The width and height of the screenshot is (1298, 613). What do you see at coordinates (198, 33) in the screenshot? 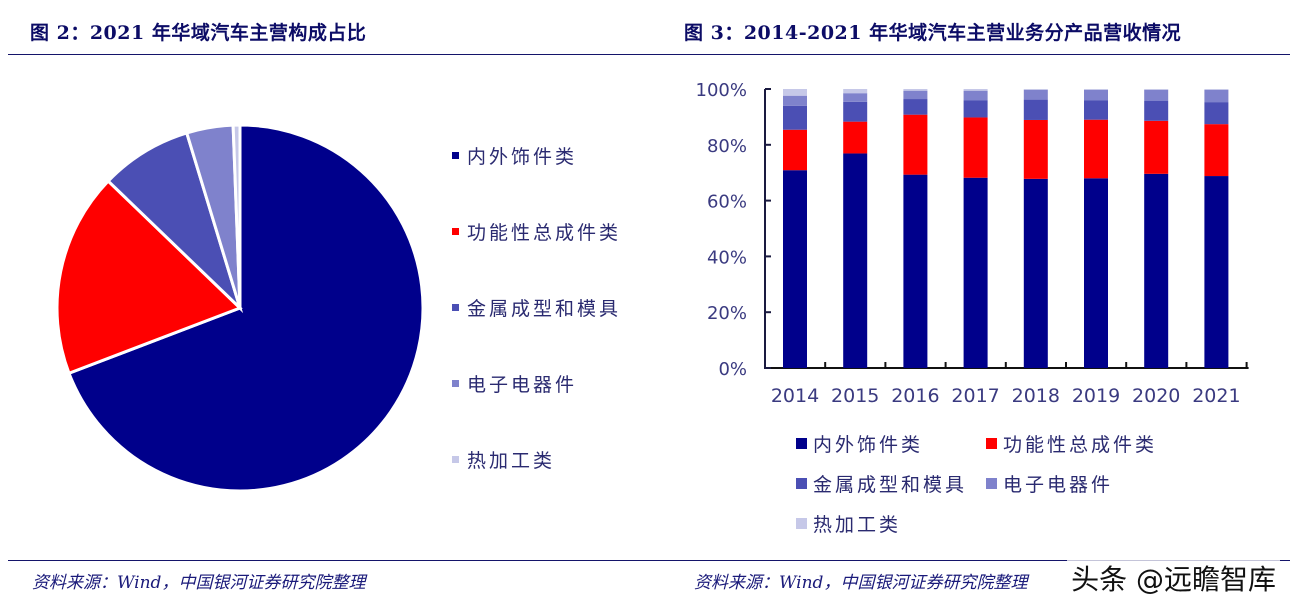
I see `pie-figure-title: 图 2：2021 年华域汽车主营构成占比` at bounding box center [198, 33].